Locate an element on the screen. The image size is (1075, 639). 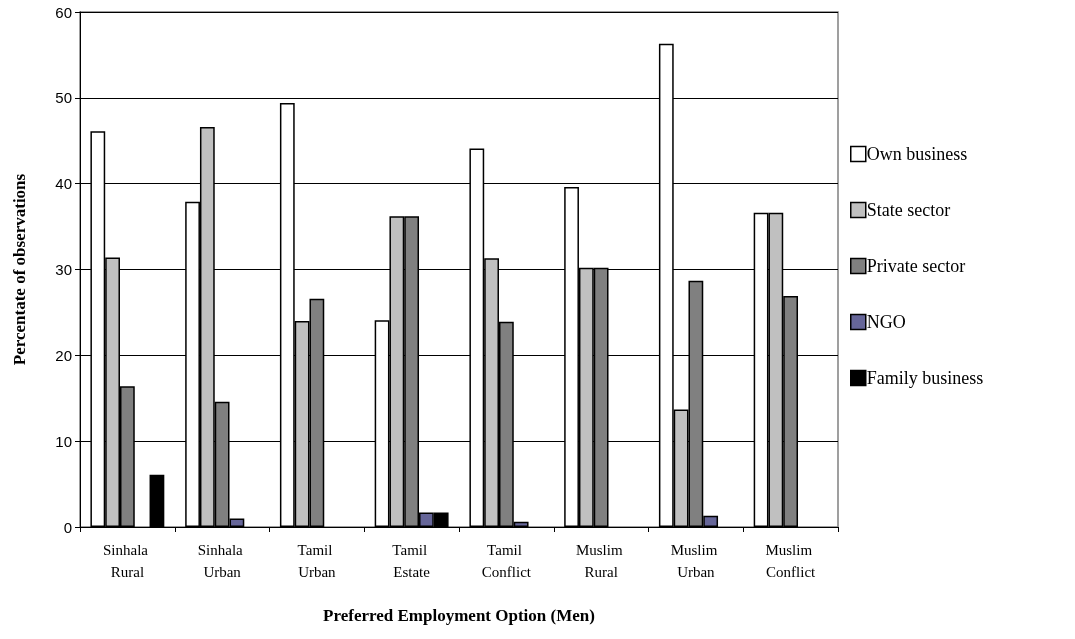
y-tick-label: 60 is located at coordinates (63, 12).